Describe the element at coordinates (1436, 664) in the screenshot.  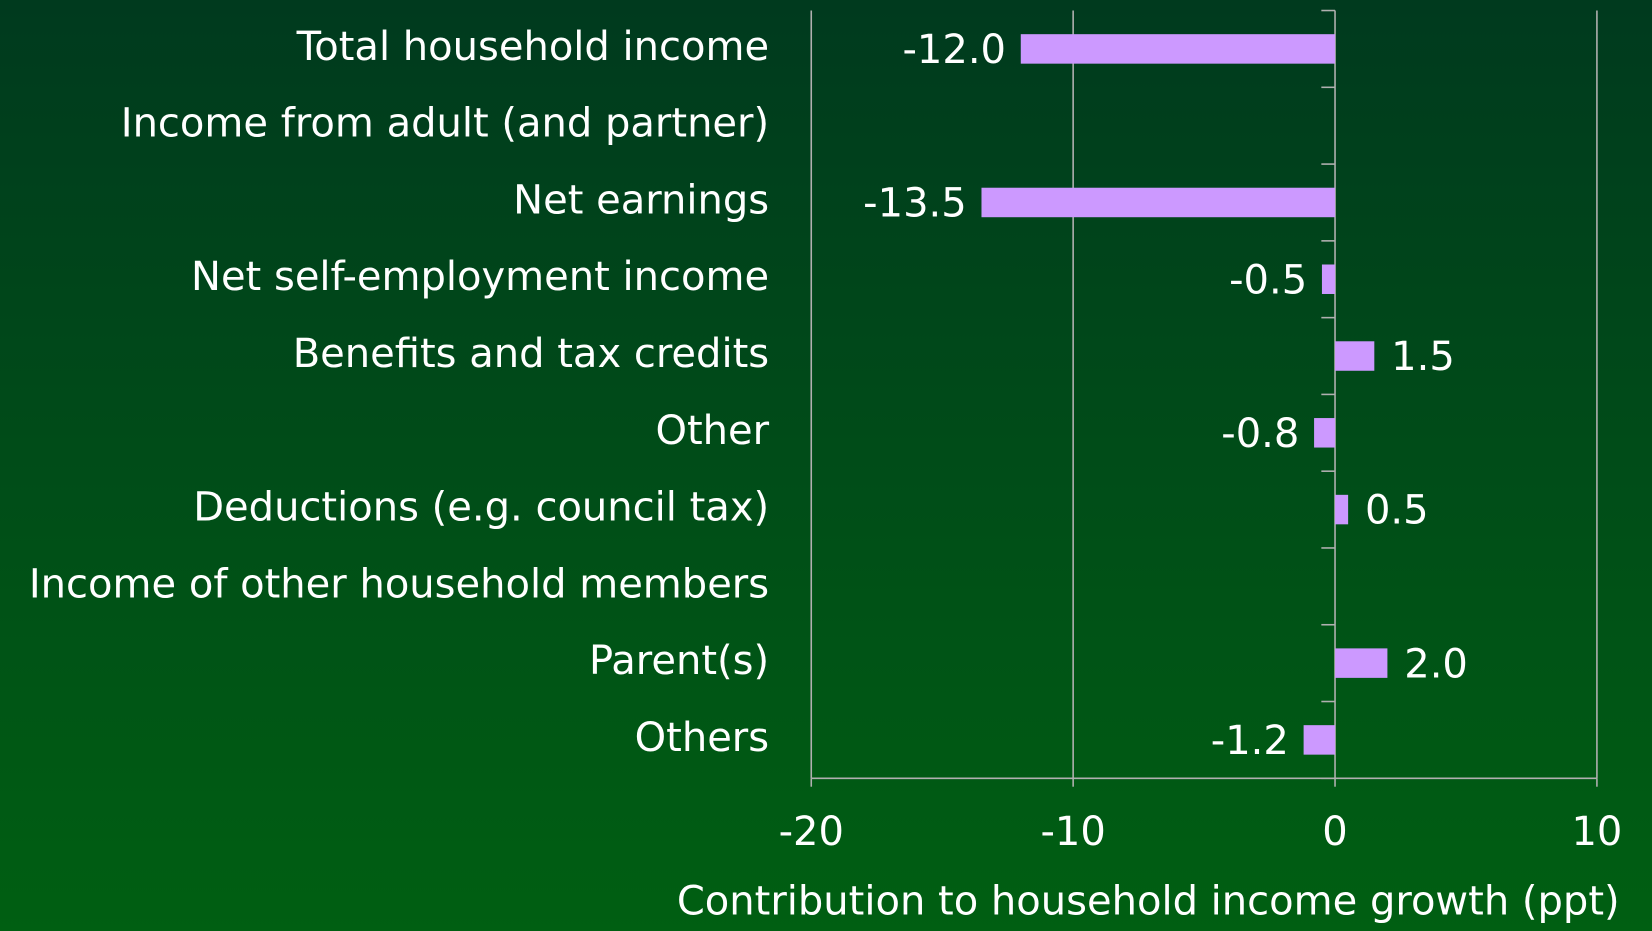
I see `value-label: 2.0` at that location.